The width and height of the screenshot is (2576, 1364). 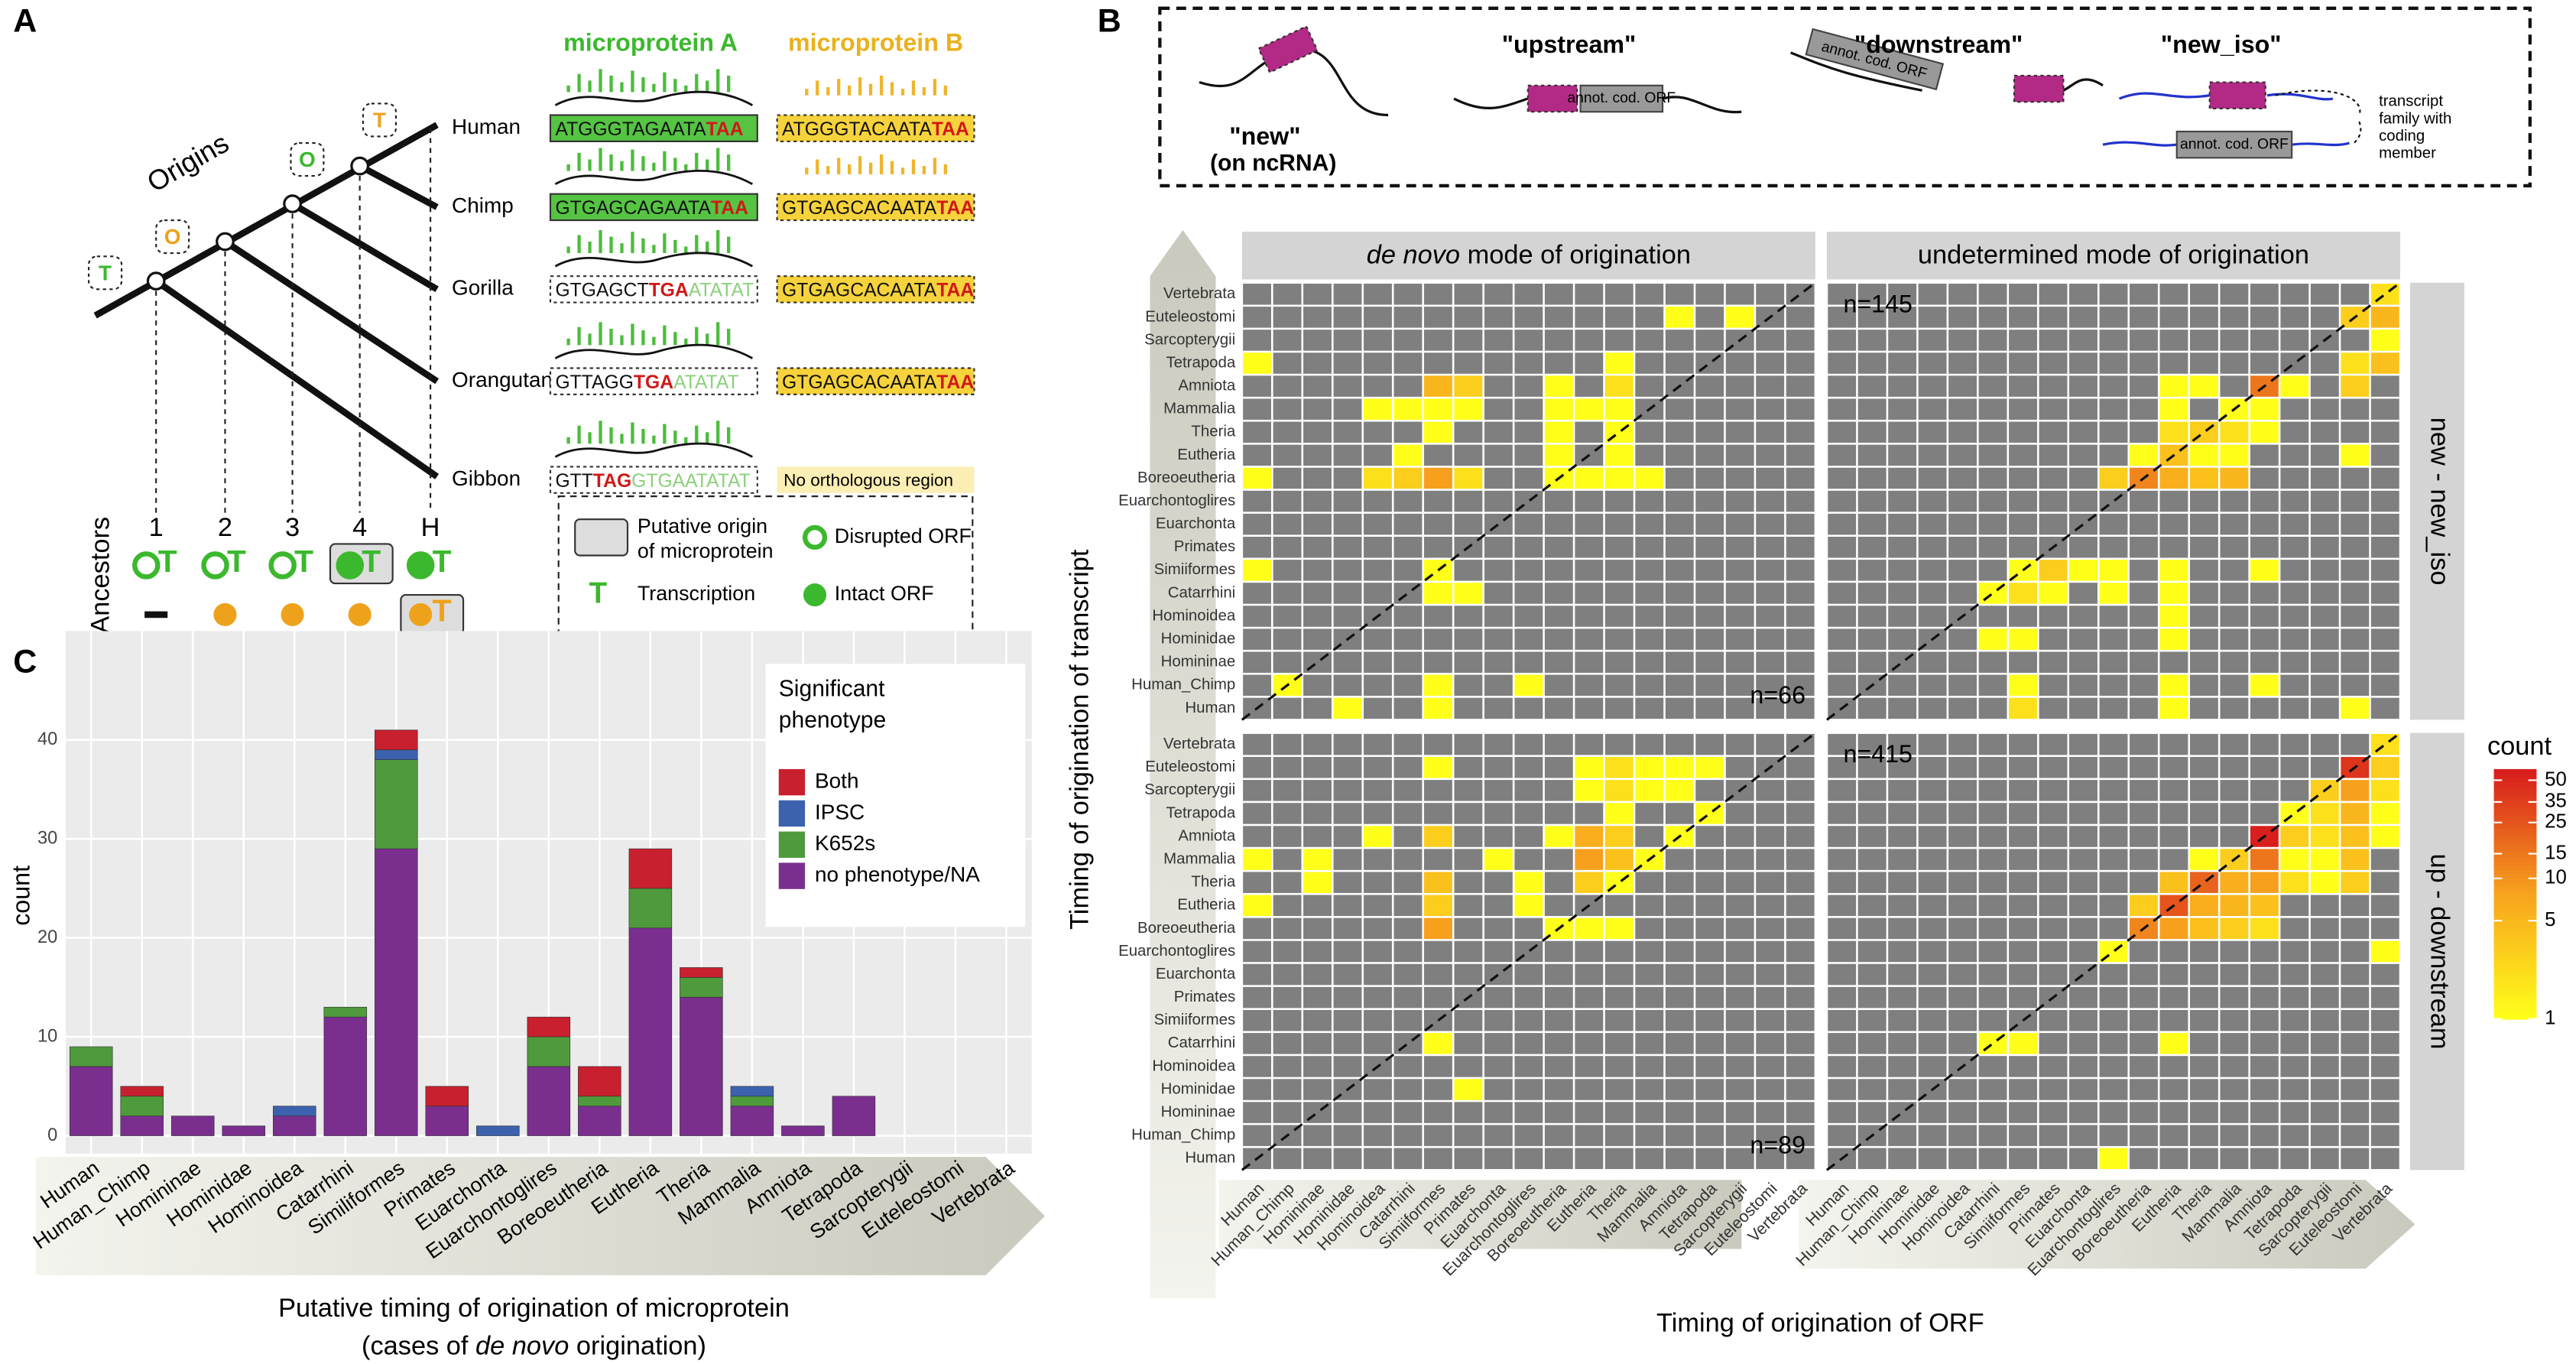 I want to click on ancestor-label: 3, so click(x=292, y=527).